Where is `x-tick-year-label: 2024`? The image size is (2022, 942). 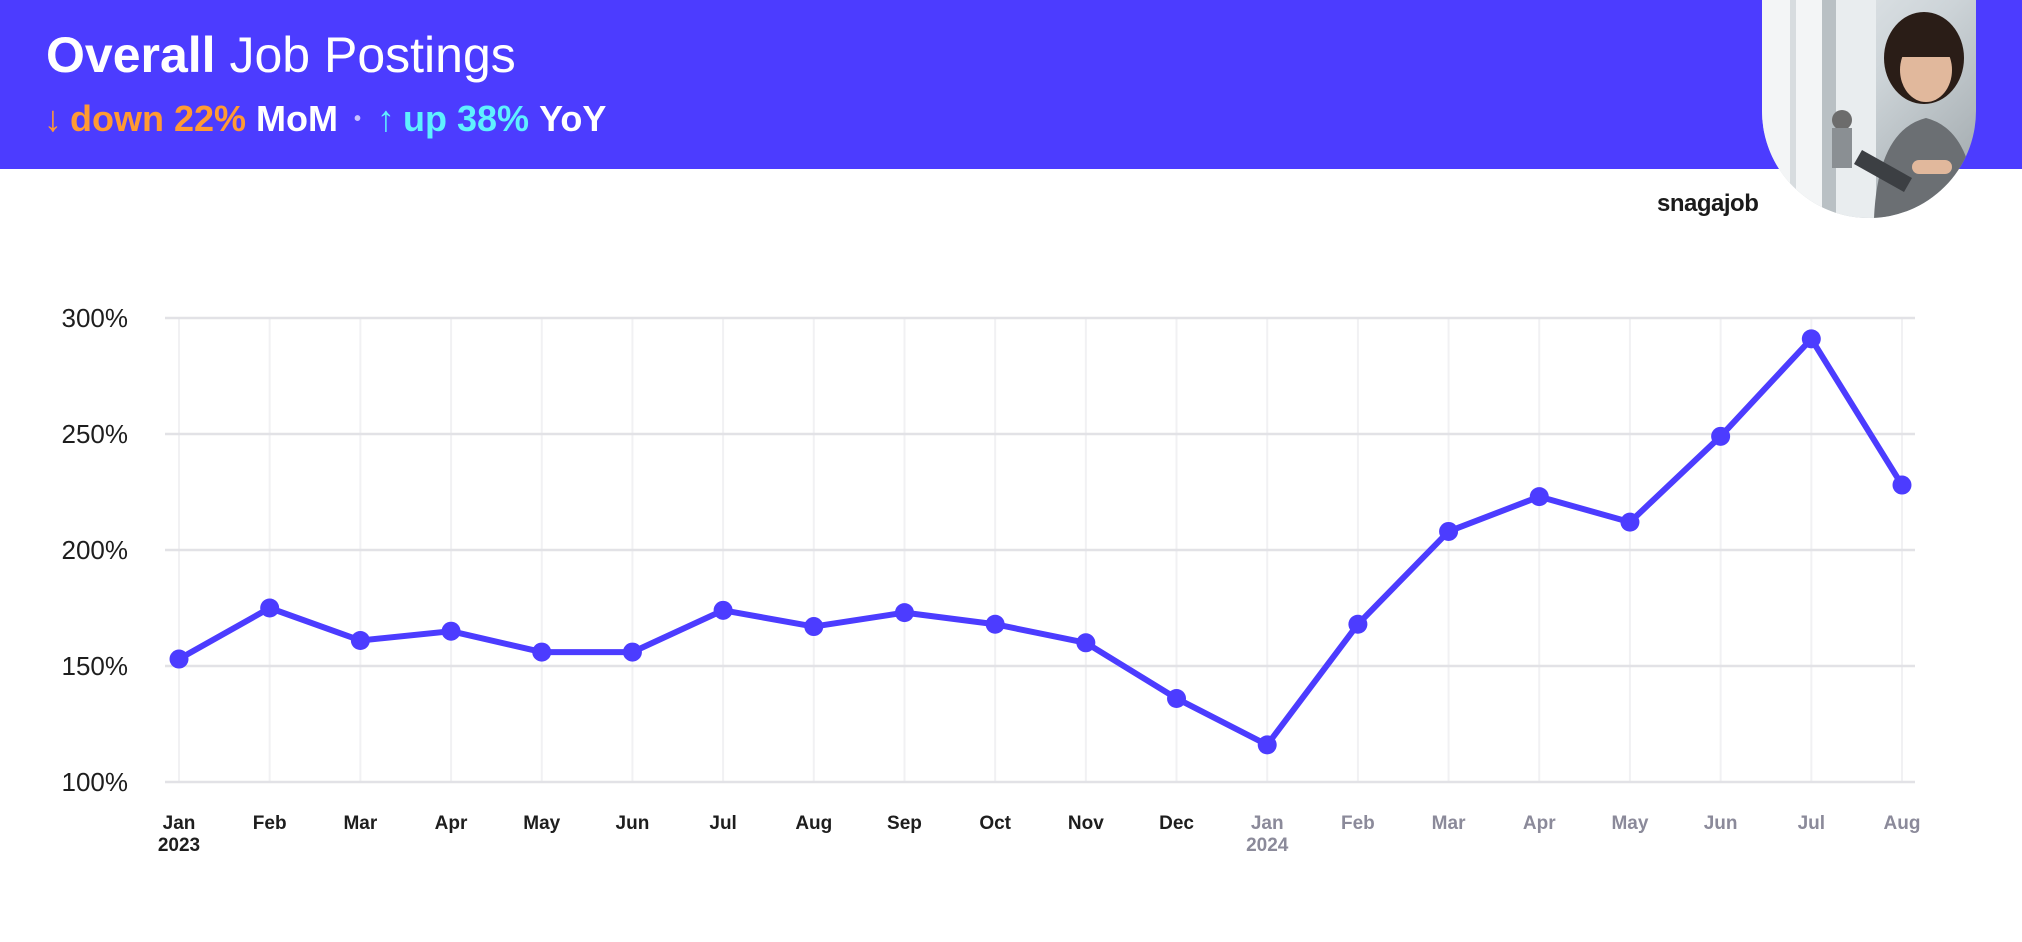
x-tick-year-label: 2024 is located at coordinates (1267, 845).